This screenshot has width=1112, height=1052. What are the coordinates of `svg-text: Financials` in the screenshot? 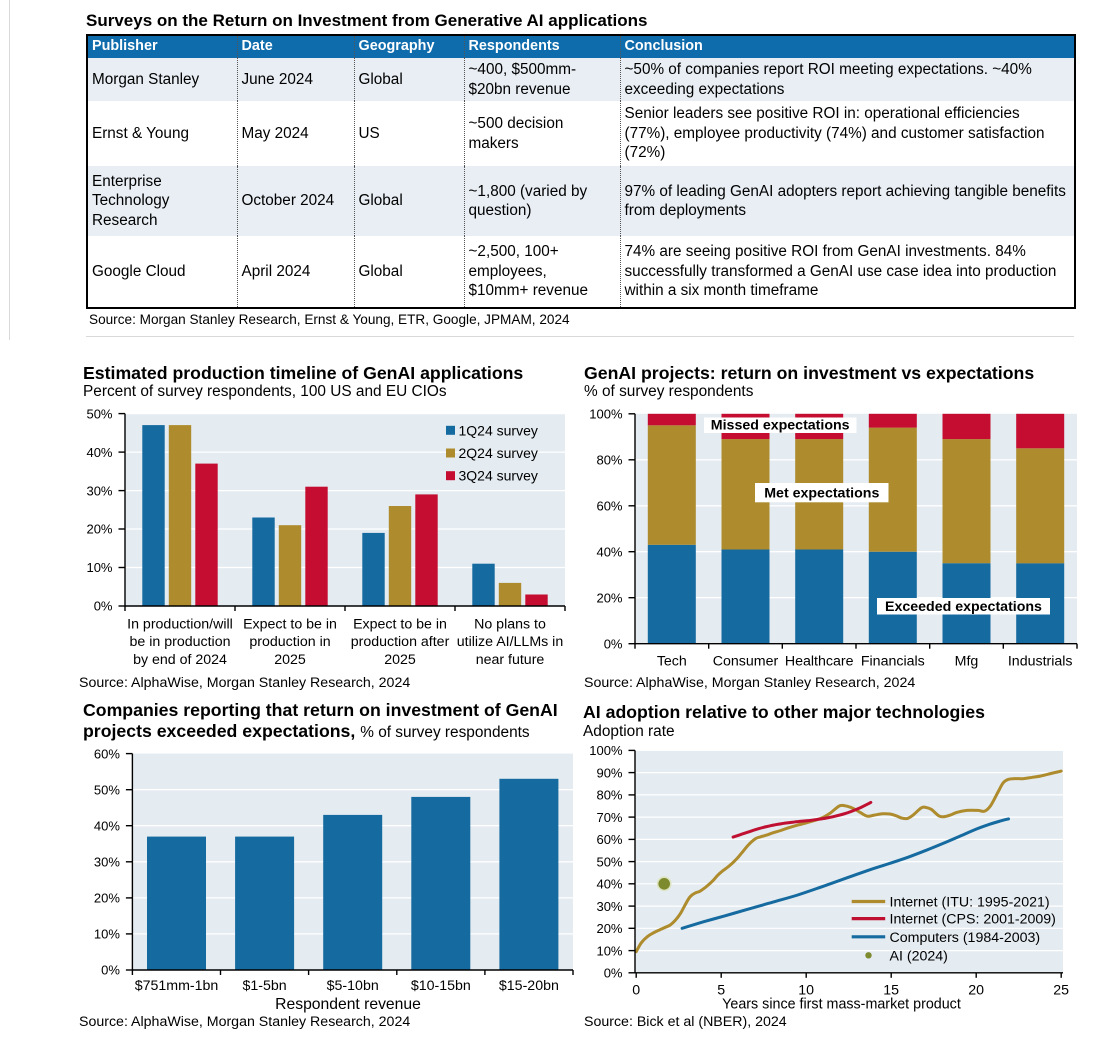 It's located at (893, 662).